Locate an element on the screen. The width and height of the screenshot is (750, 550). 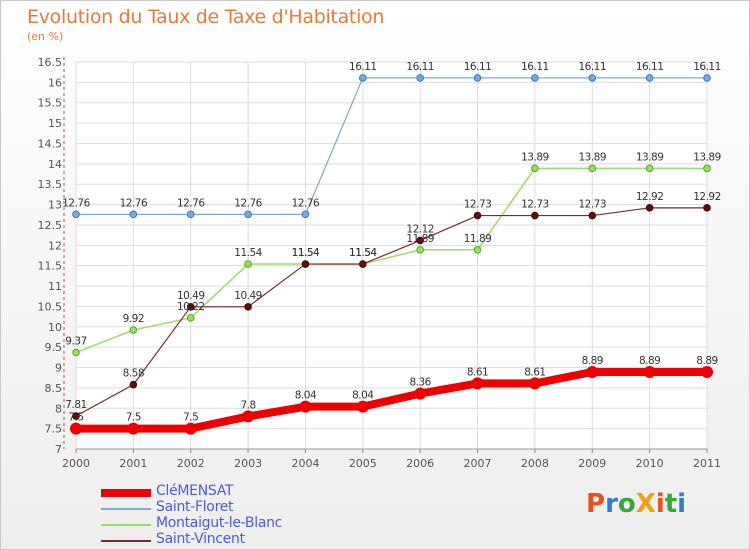
y-tick-label: 16.5 is located at coordinates (50, 62).